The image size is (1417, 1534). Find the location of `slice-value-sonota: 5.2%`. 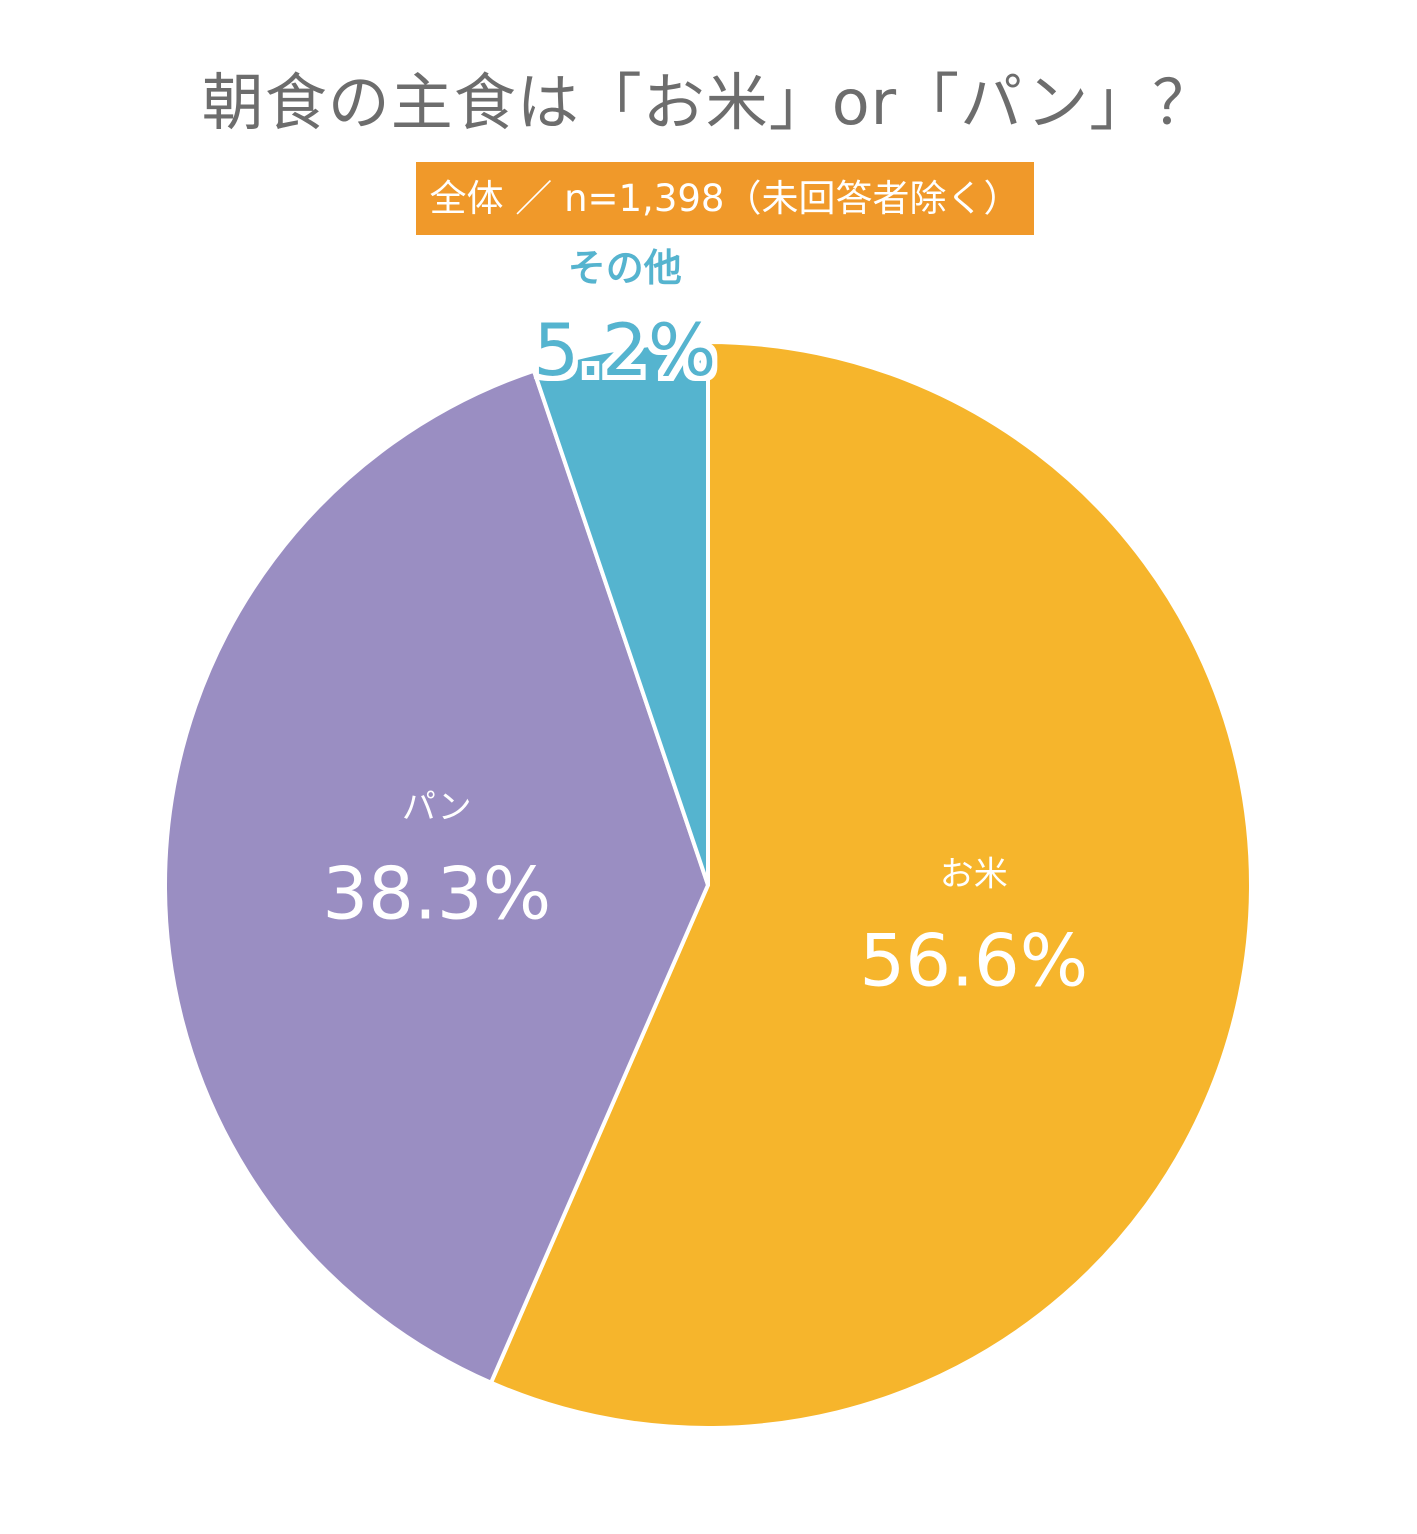

slice-value-sonota: 5.2% is located at coordinates (624, 350).